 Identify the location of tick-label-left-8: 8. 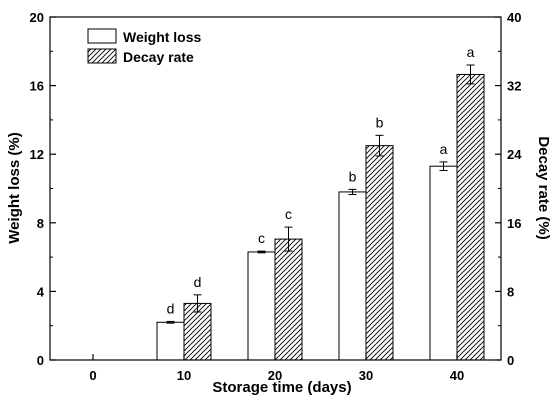
(40, 223).